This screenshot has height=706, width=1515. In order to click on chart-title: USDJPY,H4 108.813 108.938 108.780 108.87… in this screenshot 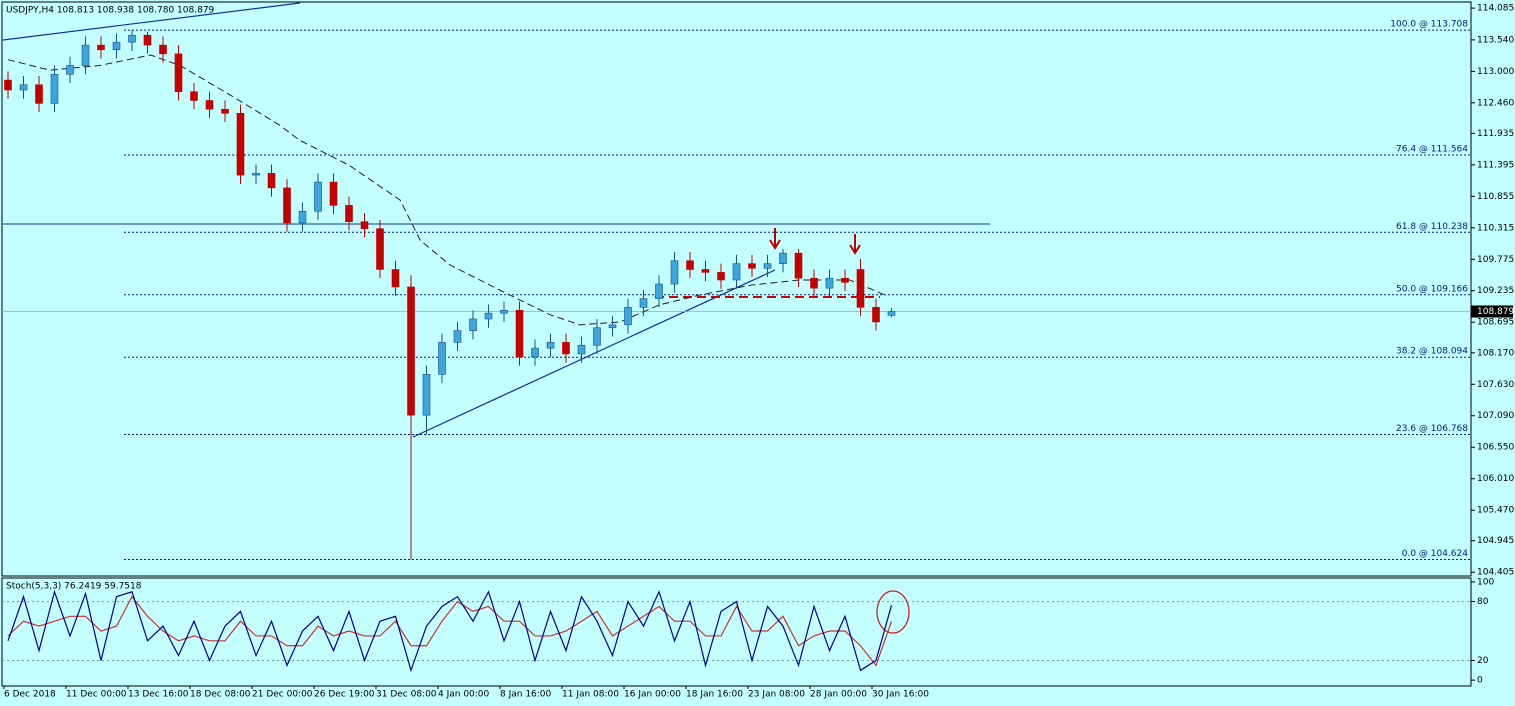, I will do `click(110, 11)`.